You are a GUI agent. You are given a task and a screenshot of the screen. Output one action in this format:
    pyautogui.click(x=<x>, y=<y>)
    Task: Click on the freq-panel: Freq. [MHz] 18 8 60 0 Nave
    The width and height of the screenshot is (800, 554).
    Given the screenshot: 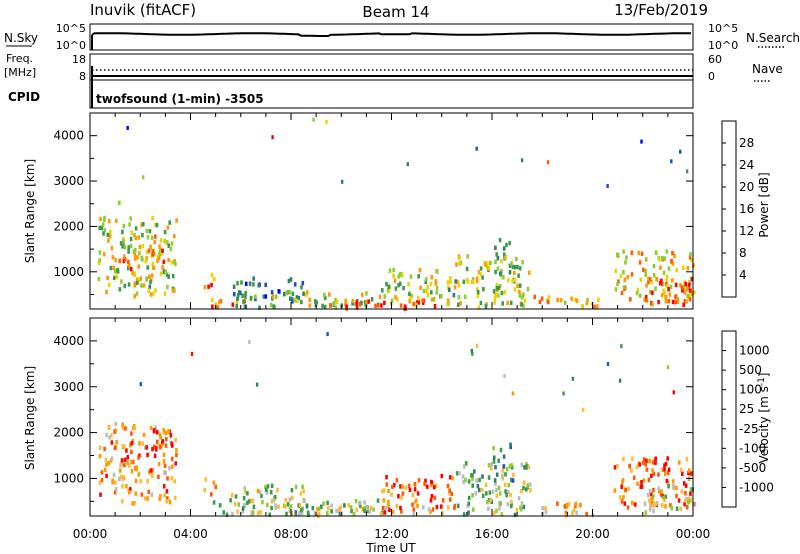 What is the action you would take?
    pyautogui.click(x=393, y=67)
    